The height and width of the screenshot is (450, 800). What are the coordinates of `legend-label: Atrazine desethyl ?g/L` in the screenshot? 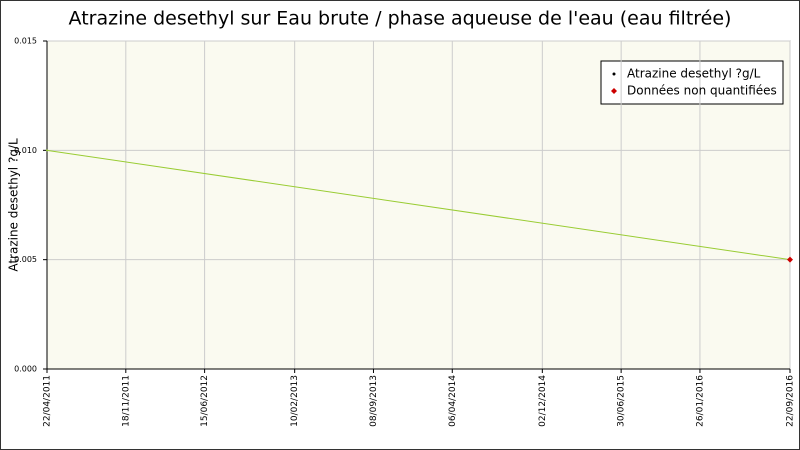 It's located at (694, 74).